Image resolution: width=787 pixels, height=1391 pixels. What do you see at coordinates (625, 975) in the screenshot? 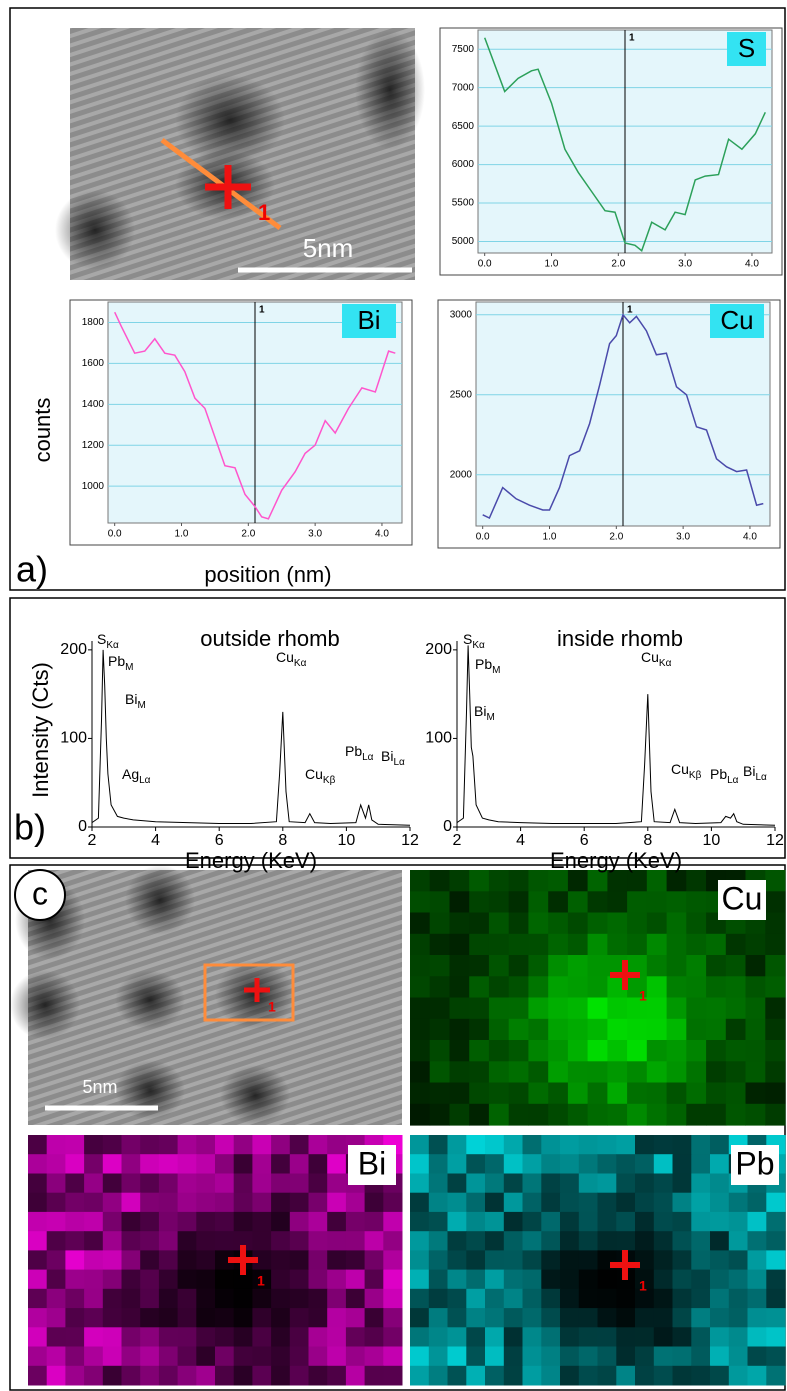
I see `map-cross` at bounding box center [625, 975].